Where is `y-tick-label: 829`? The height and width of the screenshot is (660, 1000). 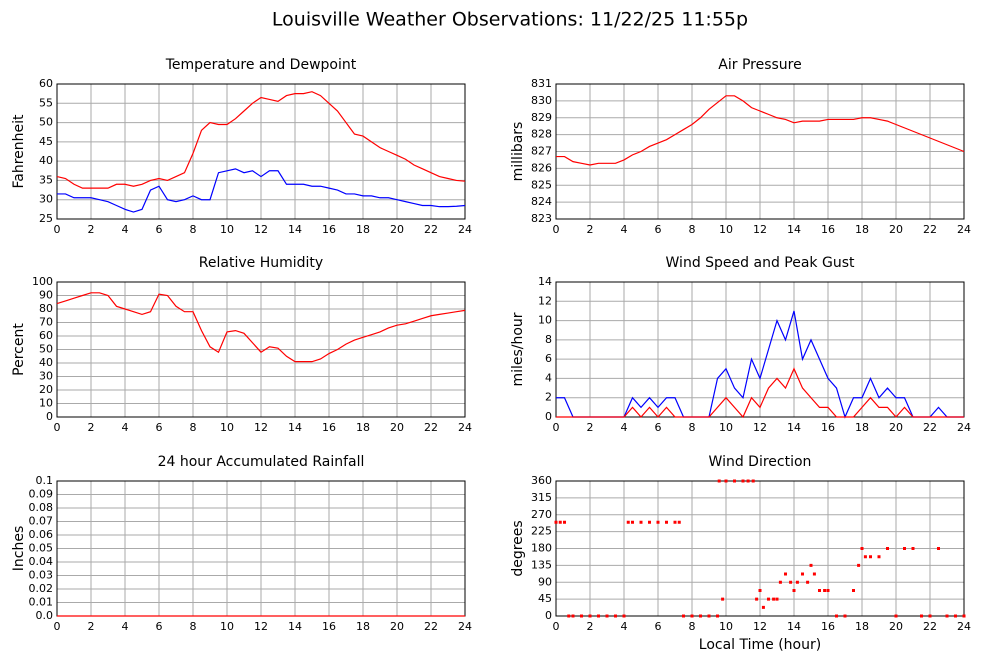
y-tick-label: 829 is located at coordinates (541, 117).